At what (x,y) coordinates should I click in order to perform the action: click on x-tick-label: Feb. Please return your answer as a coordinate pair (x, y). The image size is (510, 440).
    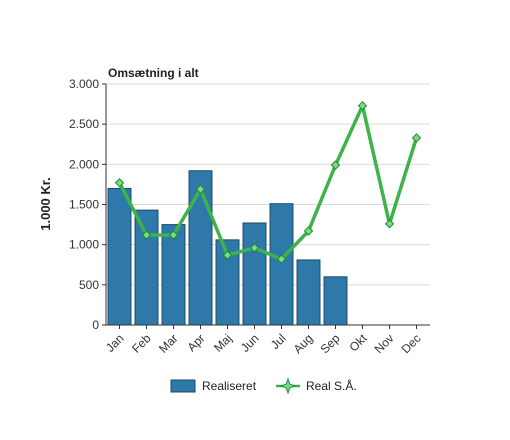
    Looking at the image, I should click on (141, 343).